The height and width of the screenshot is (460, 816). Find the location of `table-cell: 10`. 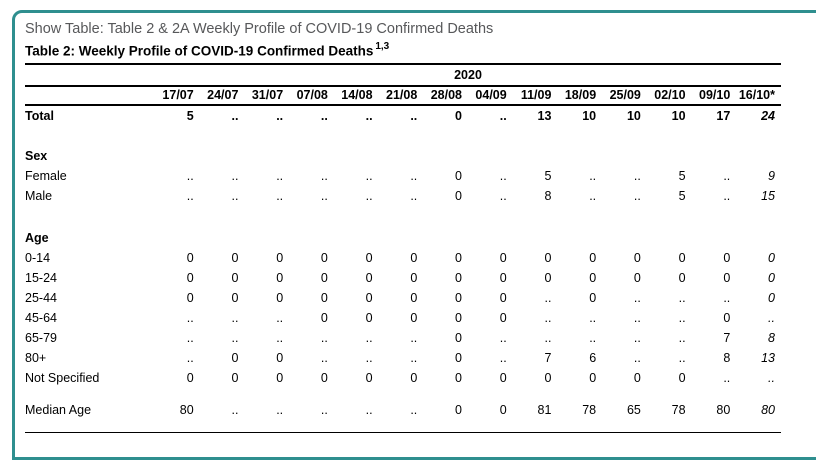

table-cell: 10 is located at coordinates (678, 115).